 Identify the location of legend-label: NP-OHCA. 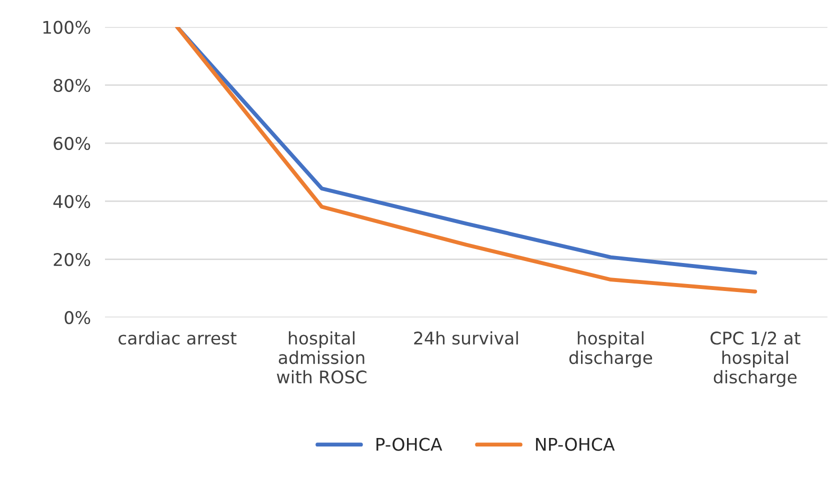
(575, 444).